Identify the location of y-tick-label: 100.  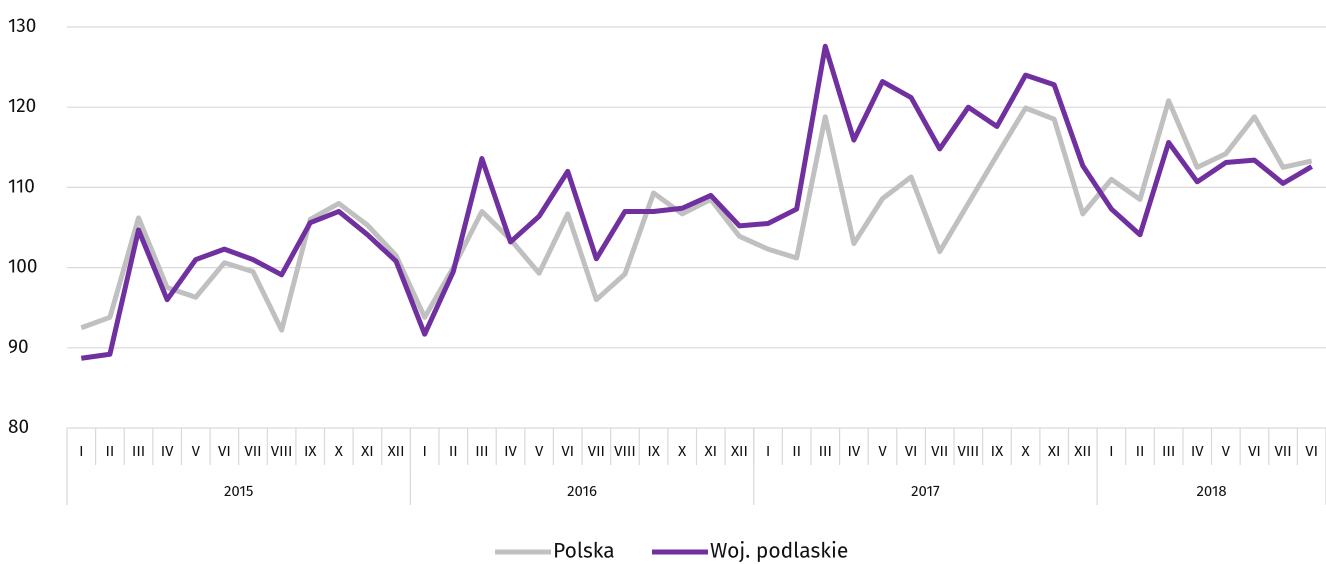
(22, 267).